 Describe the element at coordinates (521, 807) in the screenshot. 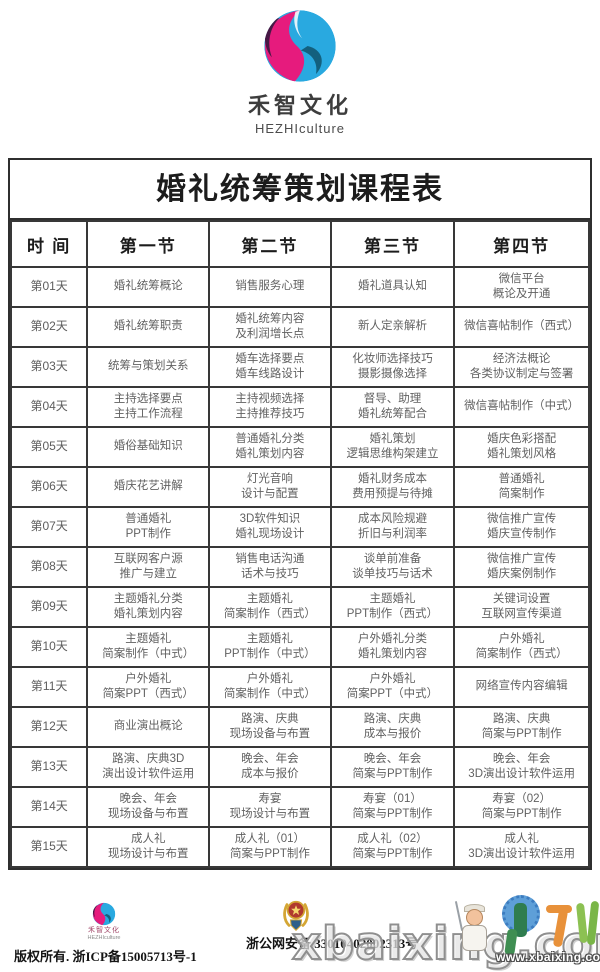

I see `course-cell: 寿宴（02） 简案与PPT制作` at that location.